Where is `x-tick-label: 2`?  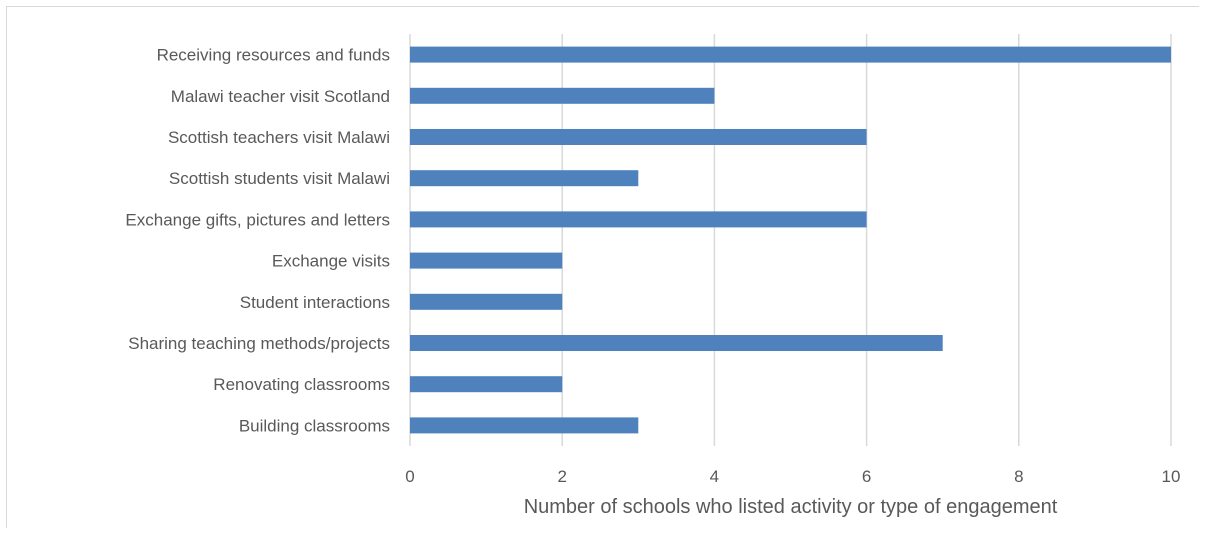 x-tick-label: 2 is located at coordinates (561, 476).